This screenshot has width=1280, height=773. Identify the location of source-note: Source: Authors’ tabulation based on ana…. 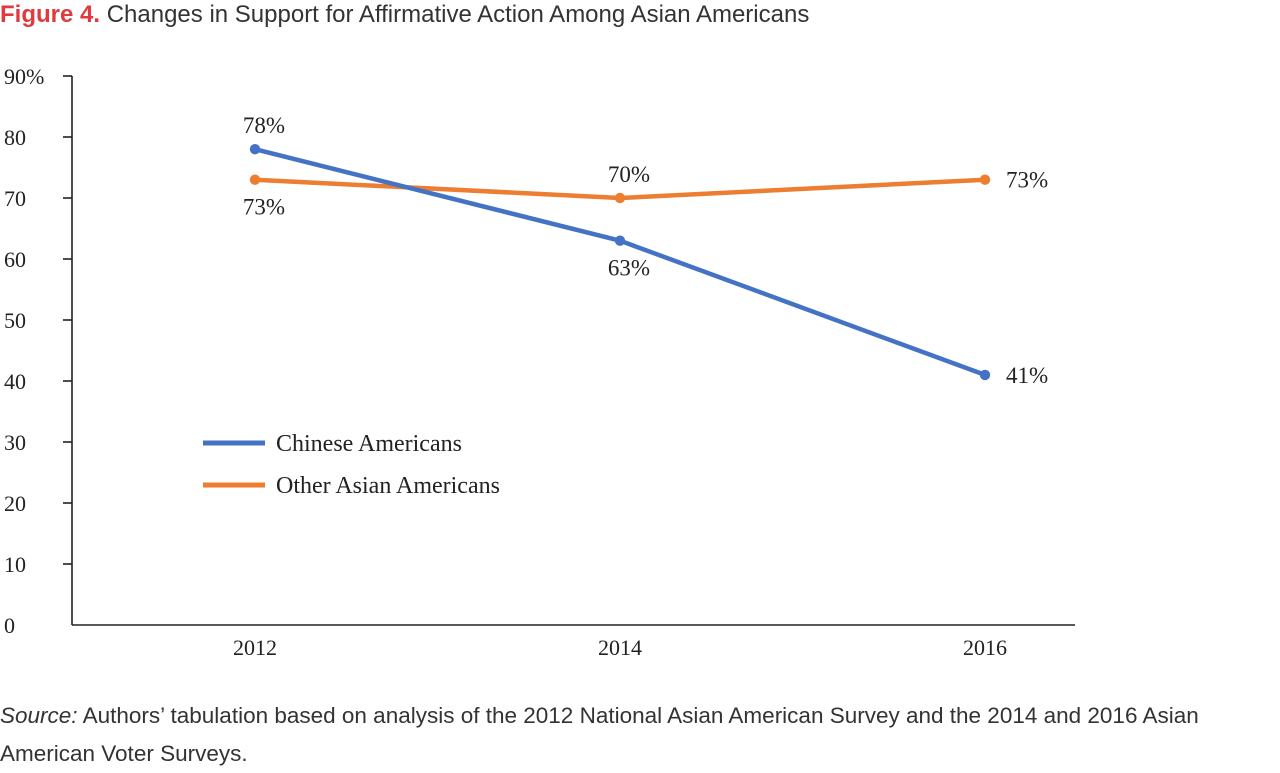
(640, 735).